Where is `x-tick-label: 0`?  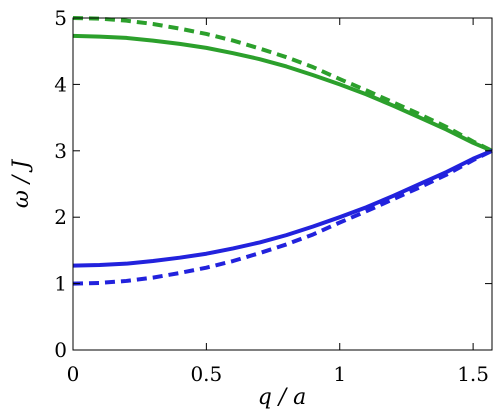
x-tick-label: 0 is located at coordinates (73, 374).